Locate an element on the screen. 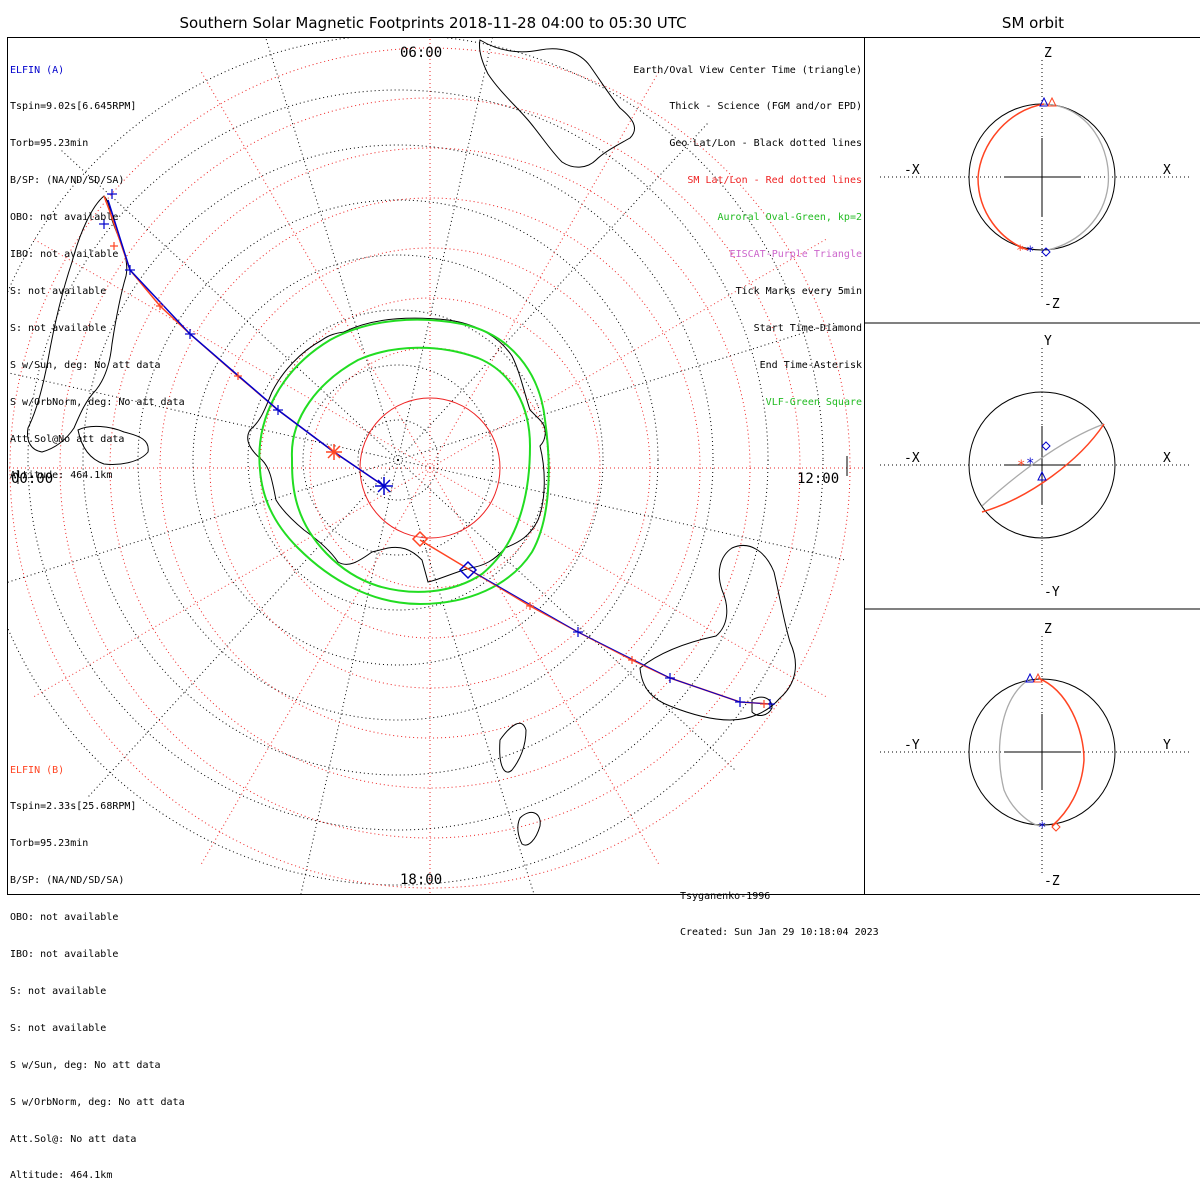 This screenshot has width=1200, height=1195. sm-latitude-circle is located at coordinates (430, 468).